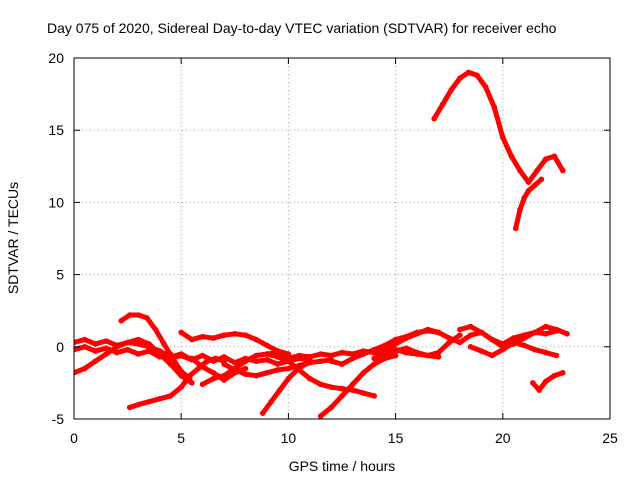 The height and width of the screenshot is (485, 640). I want to click on y-tick-label: 20, so click(56, 58).